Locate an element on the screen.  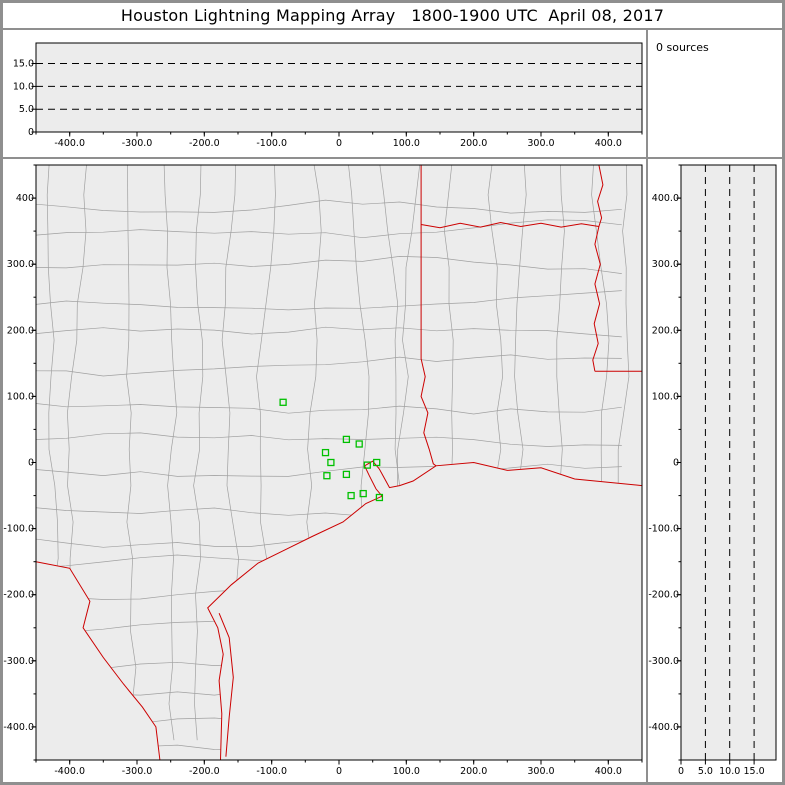
y-axis-labels: 15.0 10.0 5.0 0 is located at coordinates (23, 99).